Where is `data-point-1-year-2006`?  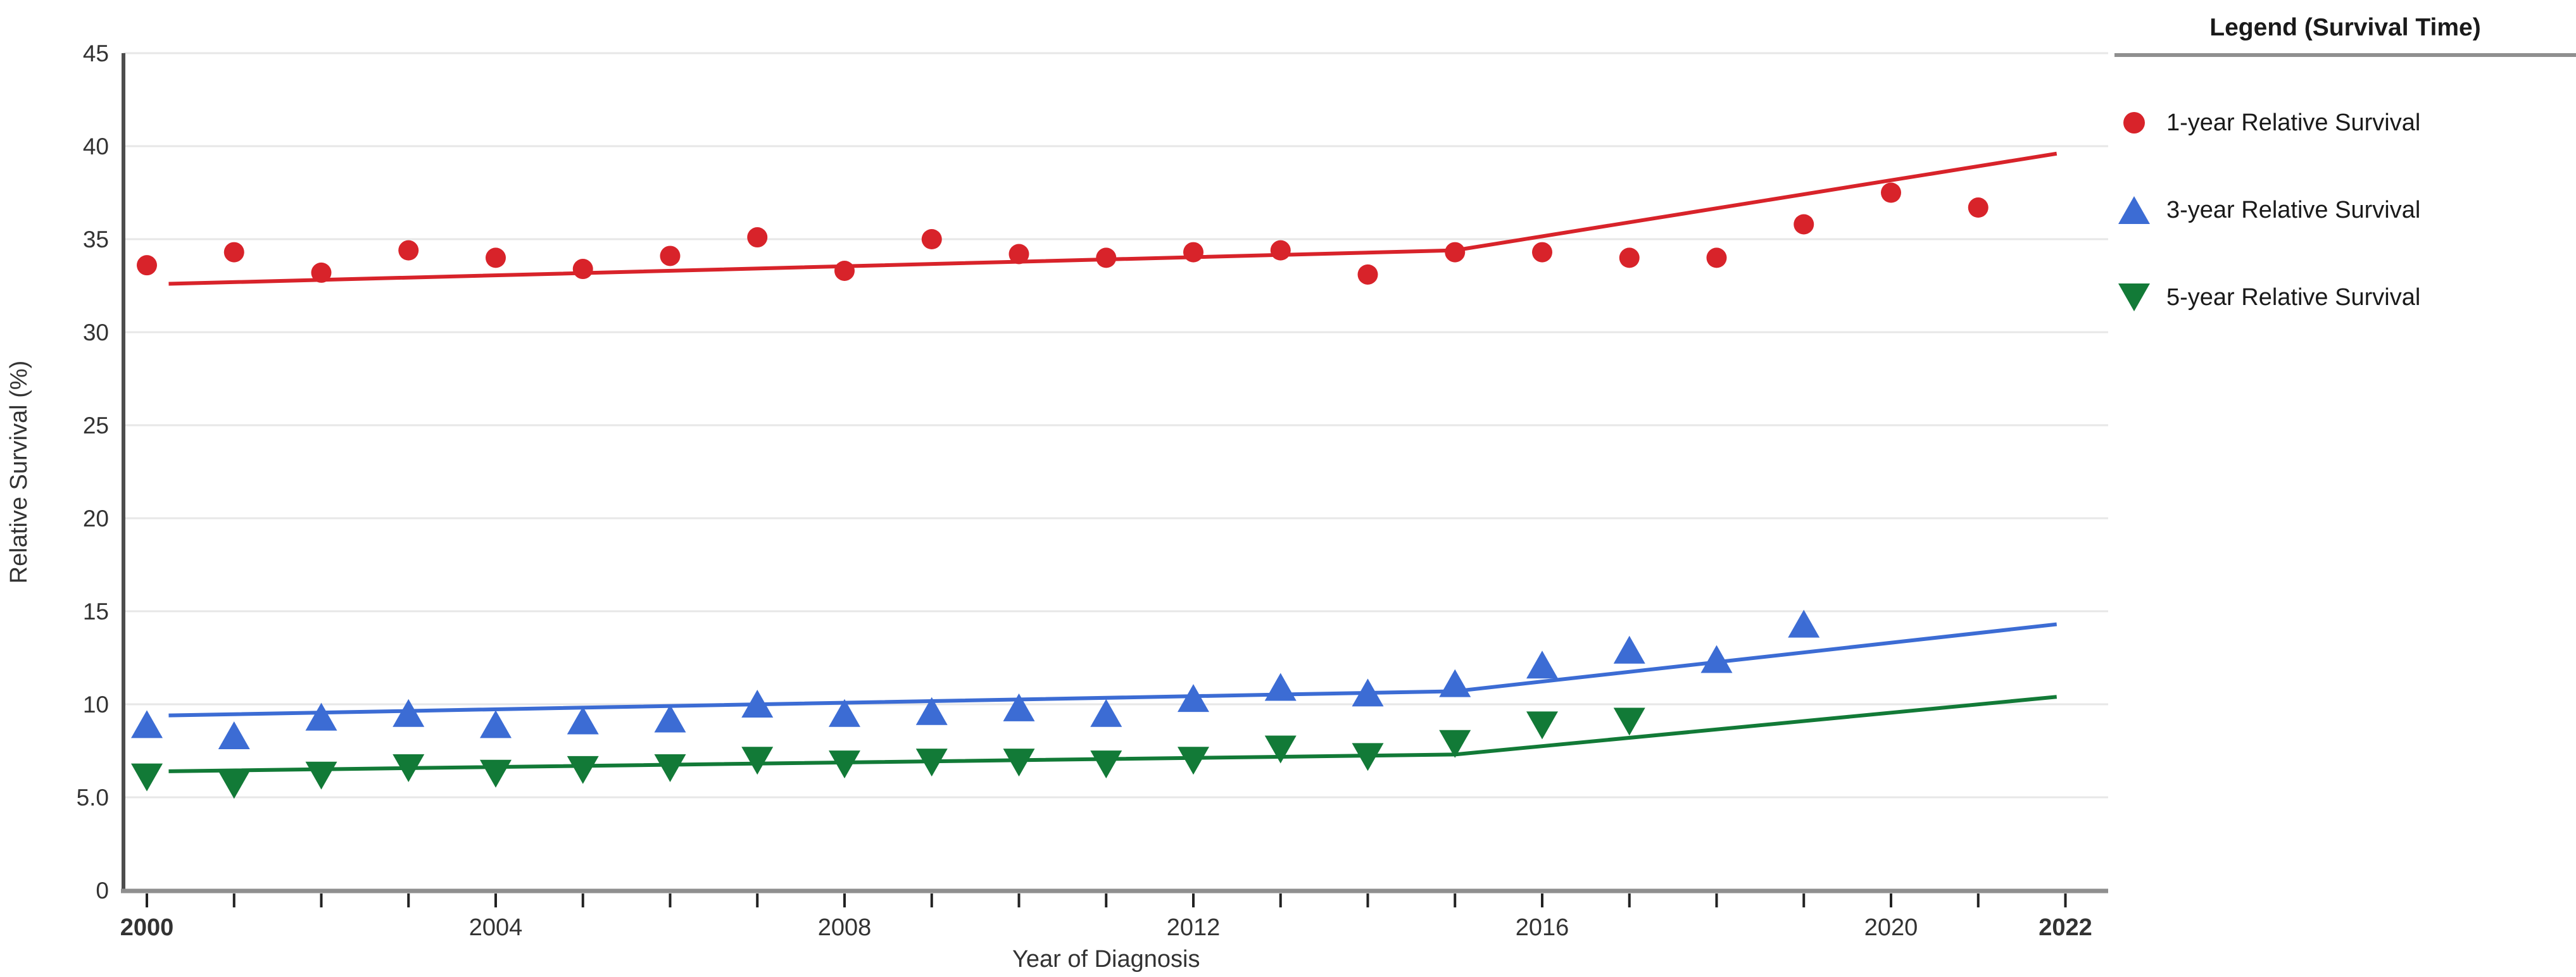
data-point-1-year-2006 is located at coordinates (670, 256).